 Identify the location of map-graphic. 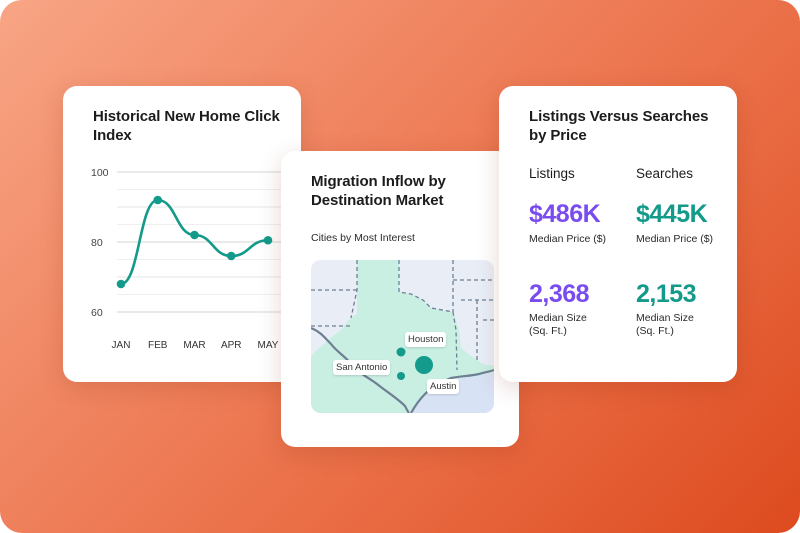
(402, 336).